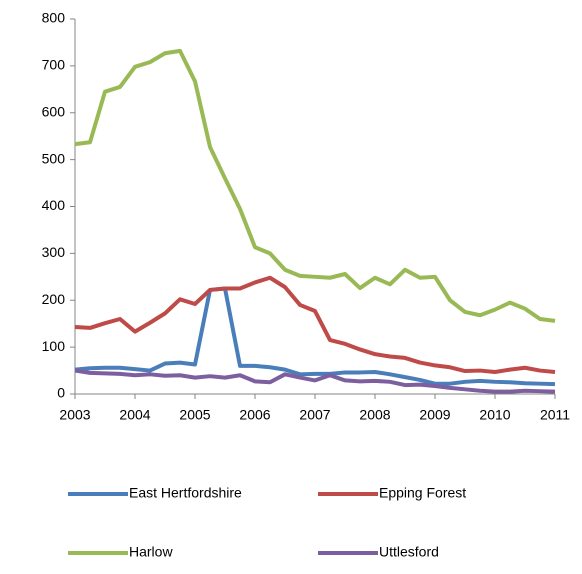 The image size is (582, 574). Describe the element at coordinates (61, 393) in the screenshot. I see `y-tick-label: 0` at that location.